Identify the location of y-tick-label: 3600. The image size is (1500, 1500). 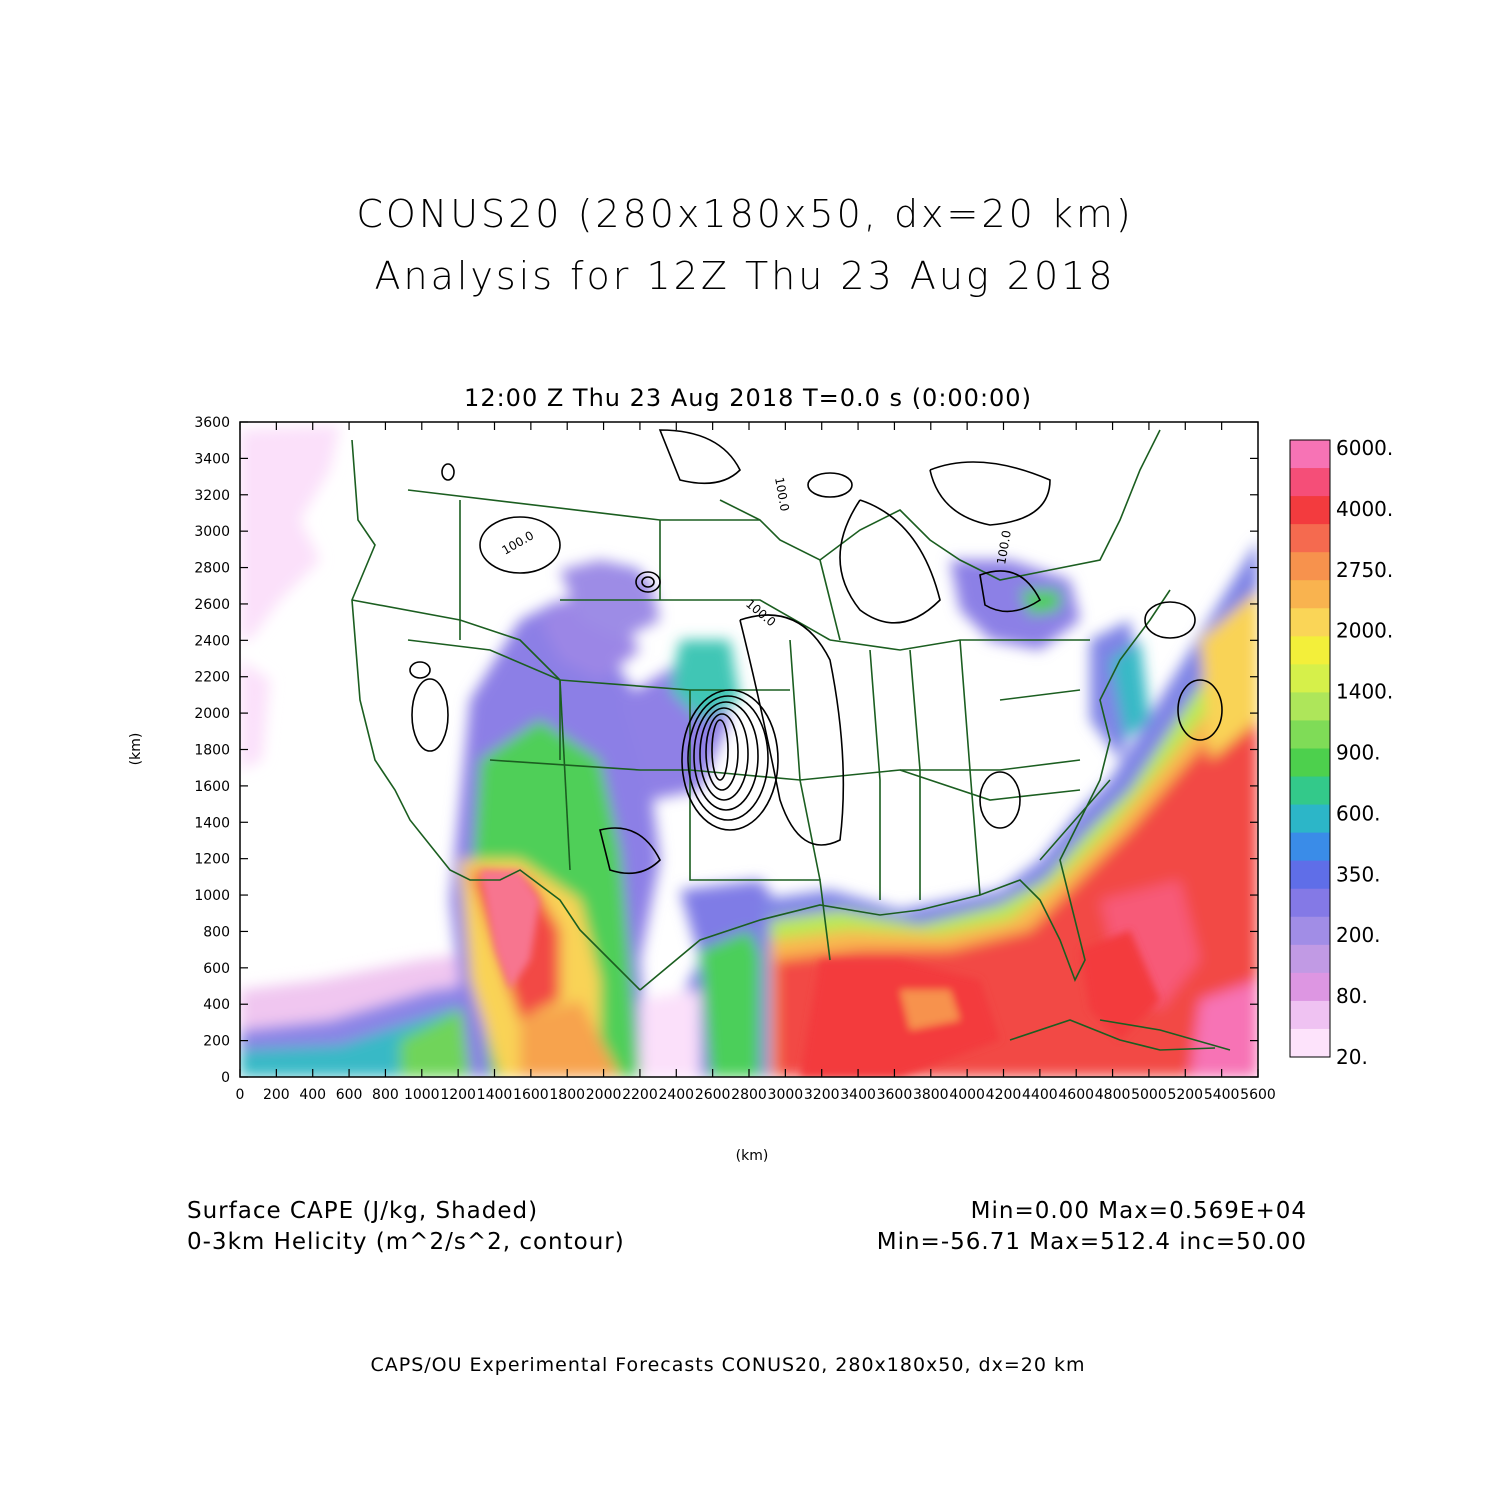
(212, 423).